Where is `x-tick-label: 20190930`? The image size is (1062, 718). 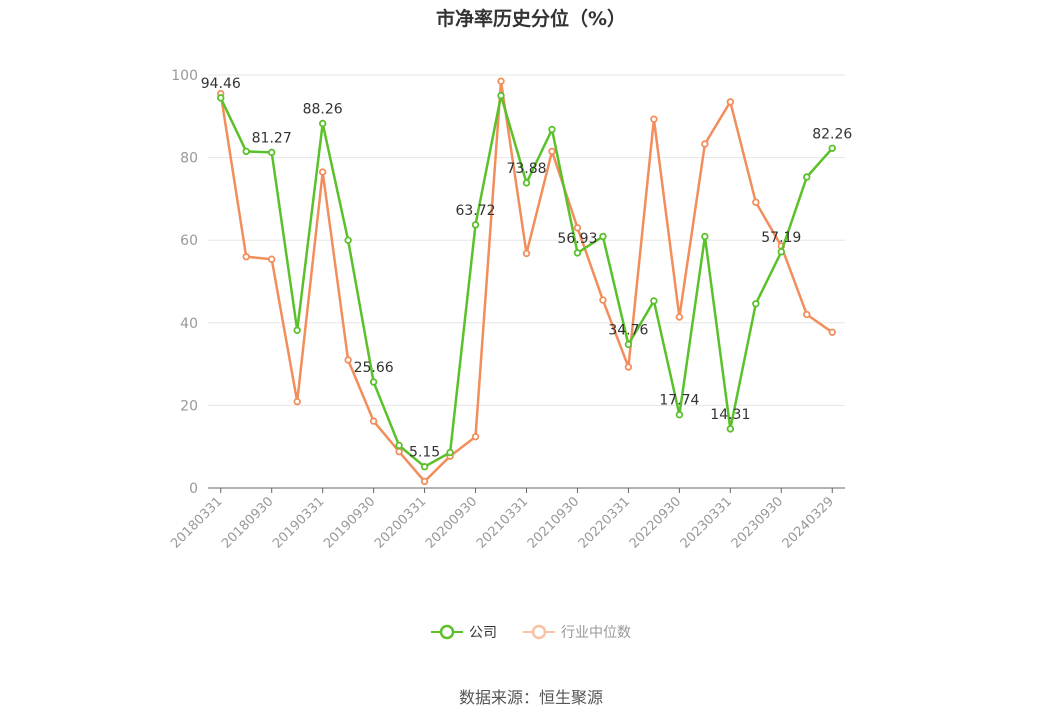
x-tick-label: 20190930 is located at coordinates (349, 522).